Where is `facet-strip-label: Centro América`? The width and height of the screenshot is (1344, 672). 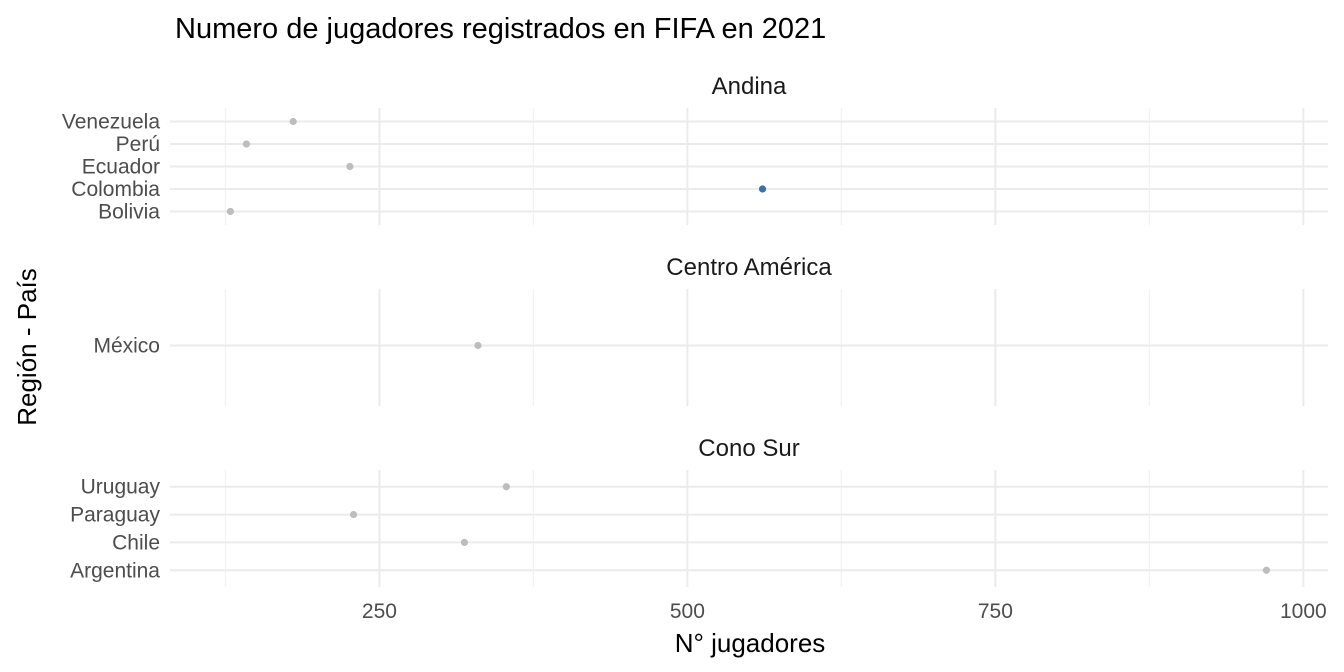 facet-strip-label: Centro América is located at coordinates (749, 267).